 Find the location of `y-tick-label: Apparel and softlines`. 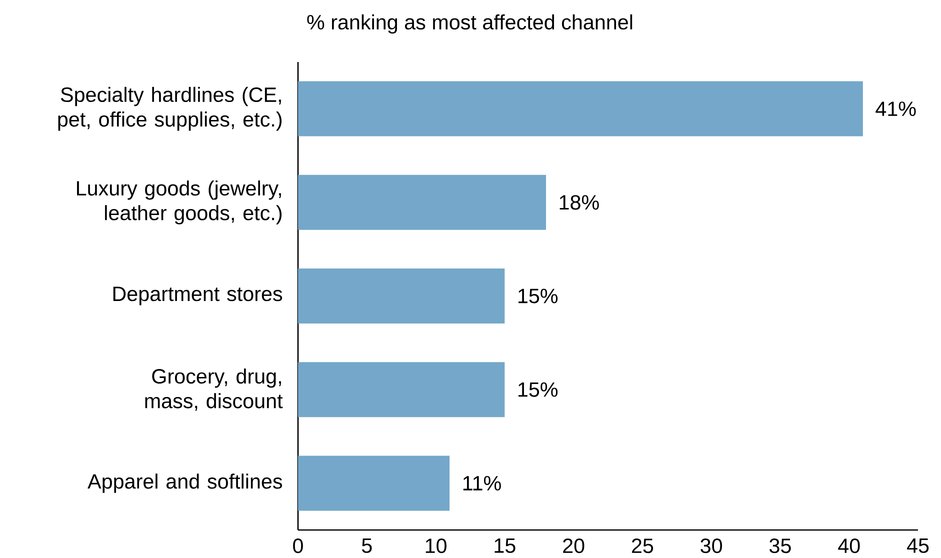

y-tick-label: Apparel and softlines is located at coordinates (185, 483).